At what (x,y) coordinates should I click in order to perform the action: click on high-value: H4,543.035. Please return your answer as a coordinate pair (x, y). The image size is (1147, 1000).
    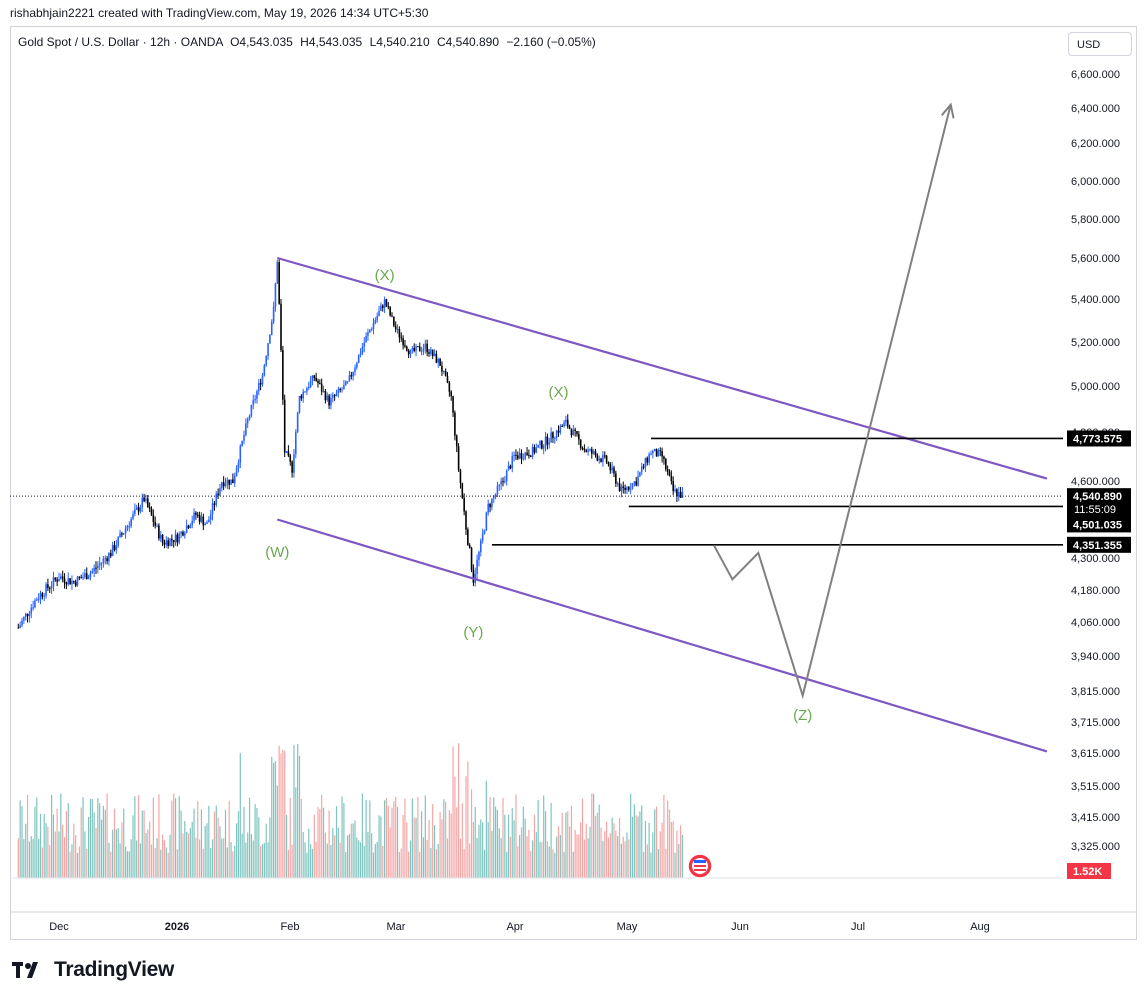
    Looking at the image, I should click on (331, 42).